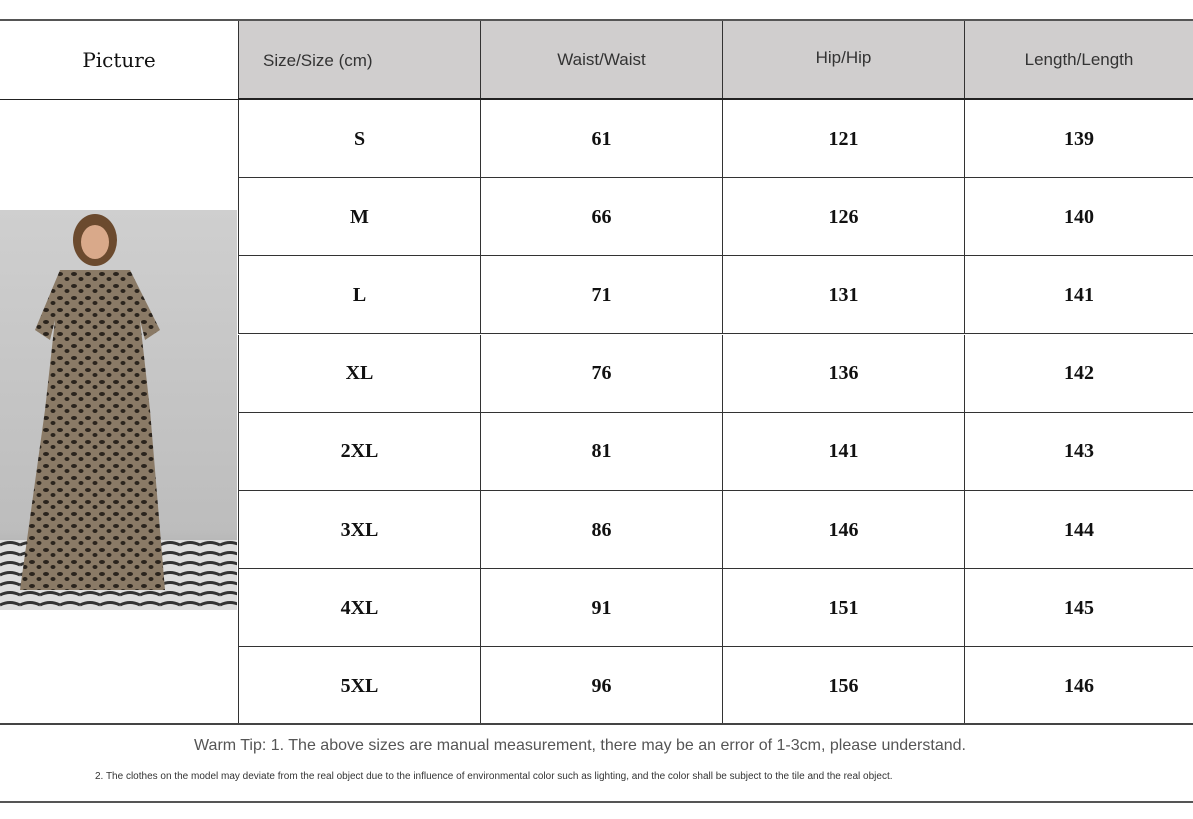 The width and height of the screenshot is (1193, 819). I want to click on table-row: XL 76 136 142, so click(715, 373).